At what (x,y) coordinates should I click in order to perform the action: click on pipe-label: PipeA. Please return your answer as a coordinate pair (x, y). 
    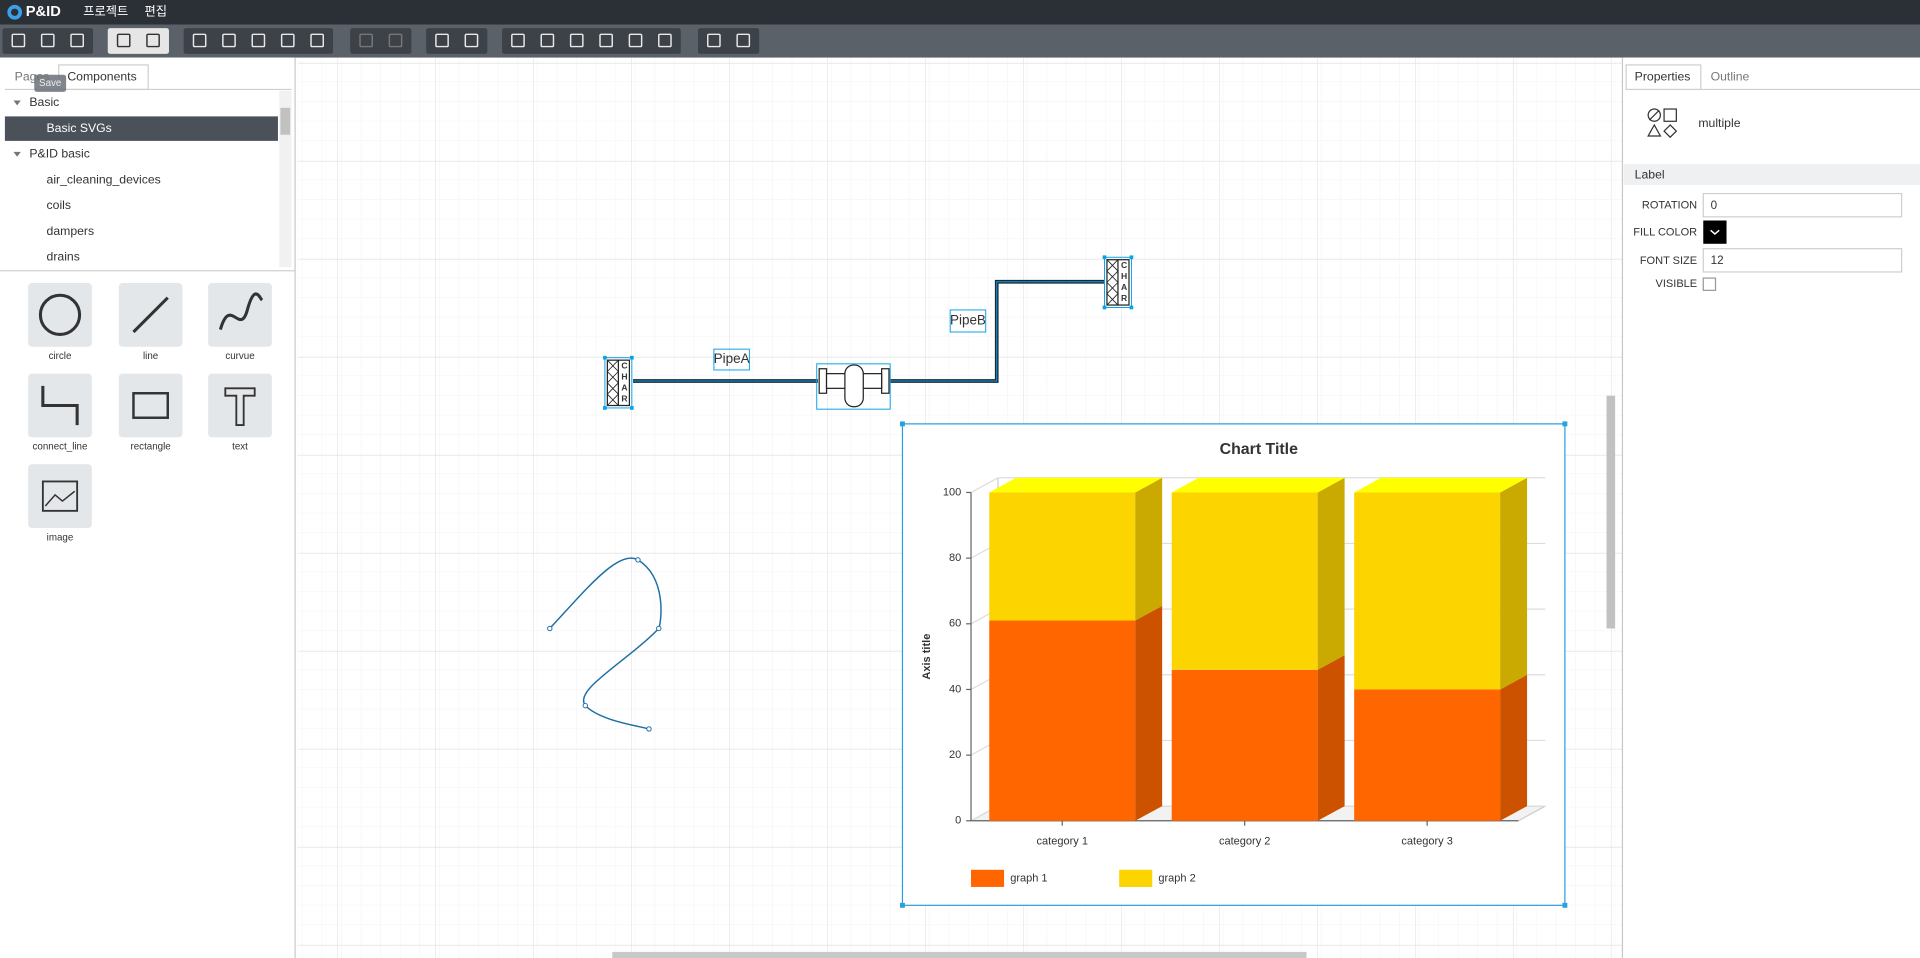
    Looking at the image, I should click on (732, 358).